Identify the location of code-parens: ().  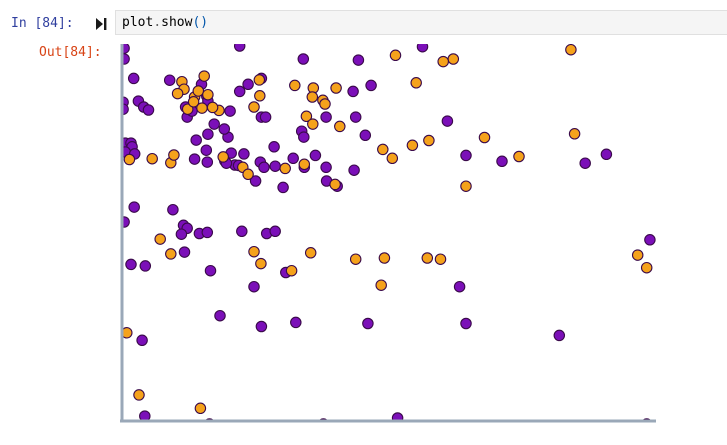
(200, 22).